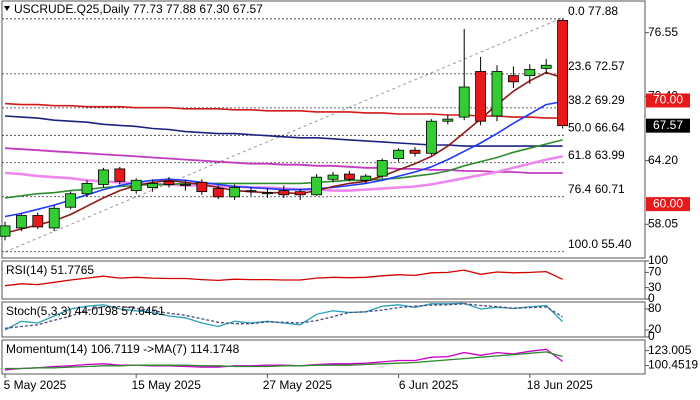 The height and width of the screenshot is (400, 700). What do you see at coordinates (429, 385) in the screenshot?
I see `x-tick-label: 6 Jun 2025` at bounding box center [429, 385].